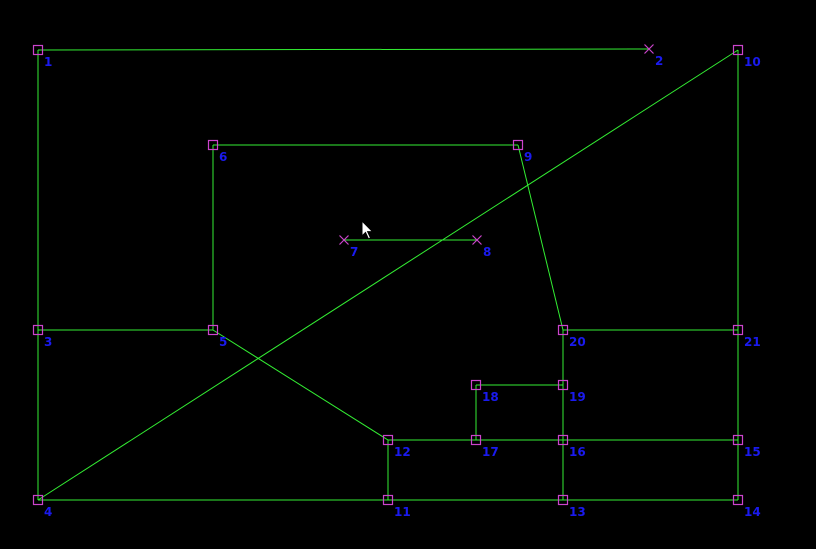 The image size is (816, 549). I want to click on node-3-square-marker, so click(38, 330).